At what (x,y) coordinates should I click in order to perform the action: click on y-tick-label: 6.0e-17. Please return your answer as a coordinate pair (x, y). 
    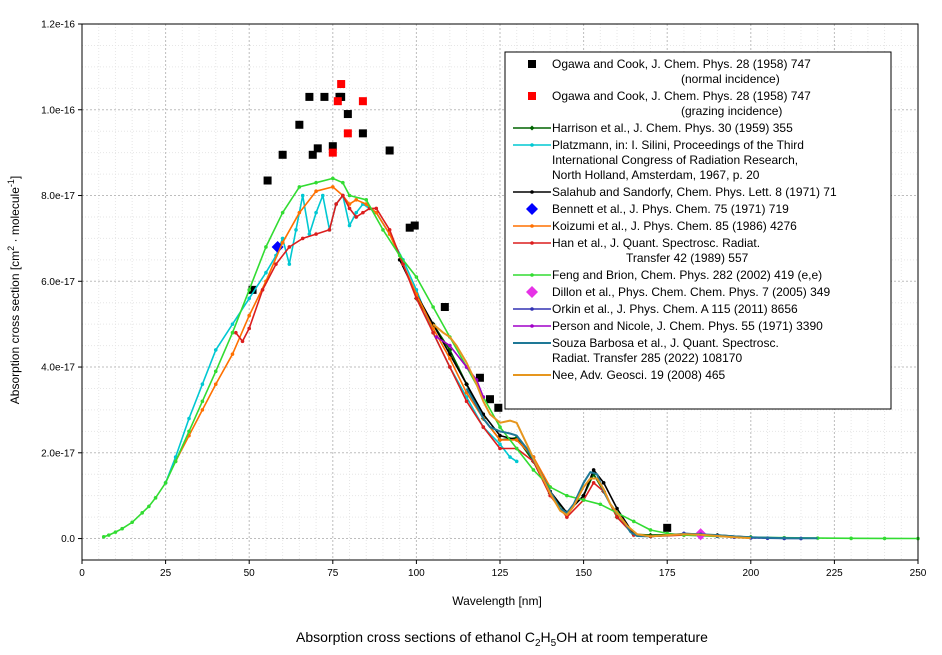
    Looking at the image, I should click on (58, 282).